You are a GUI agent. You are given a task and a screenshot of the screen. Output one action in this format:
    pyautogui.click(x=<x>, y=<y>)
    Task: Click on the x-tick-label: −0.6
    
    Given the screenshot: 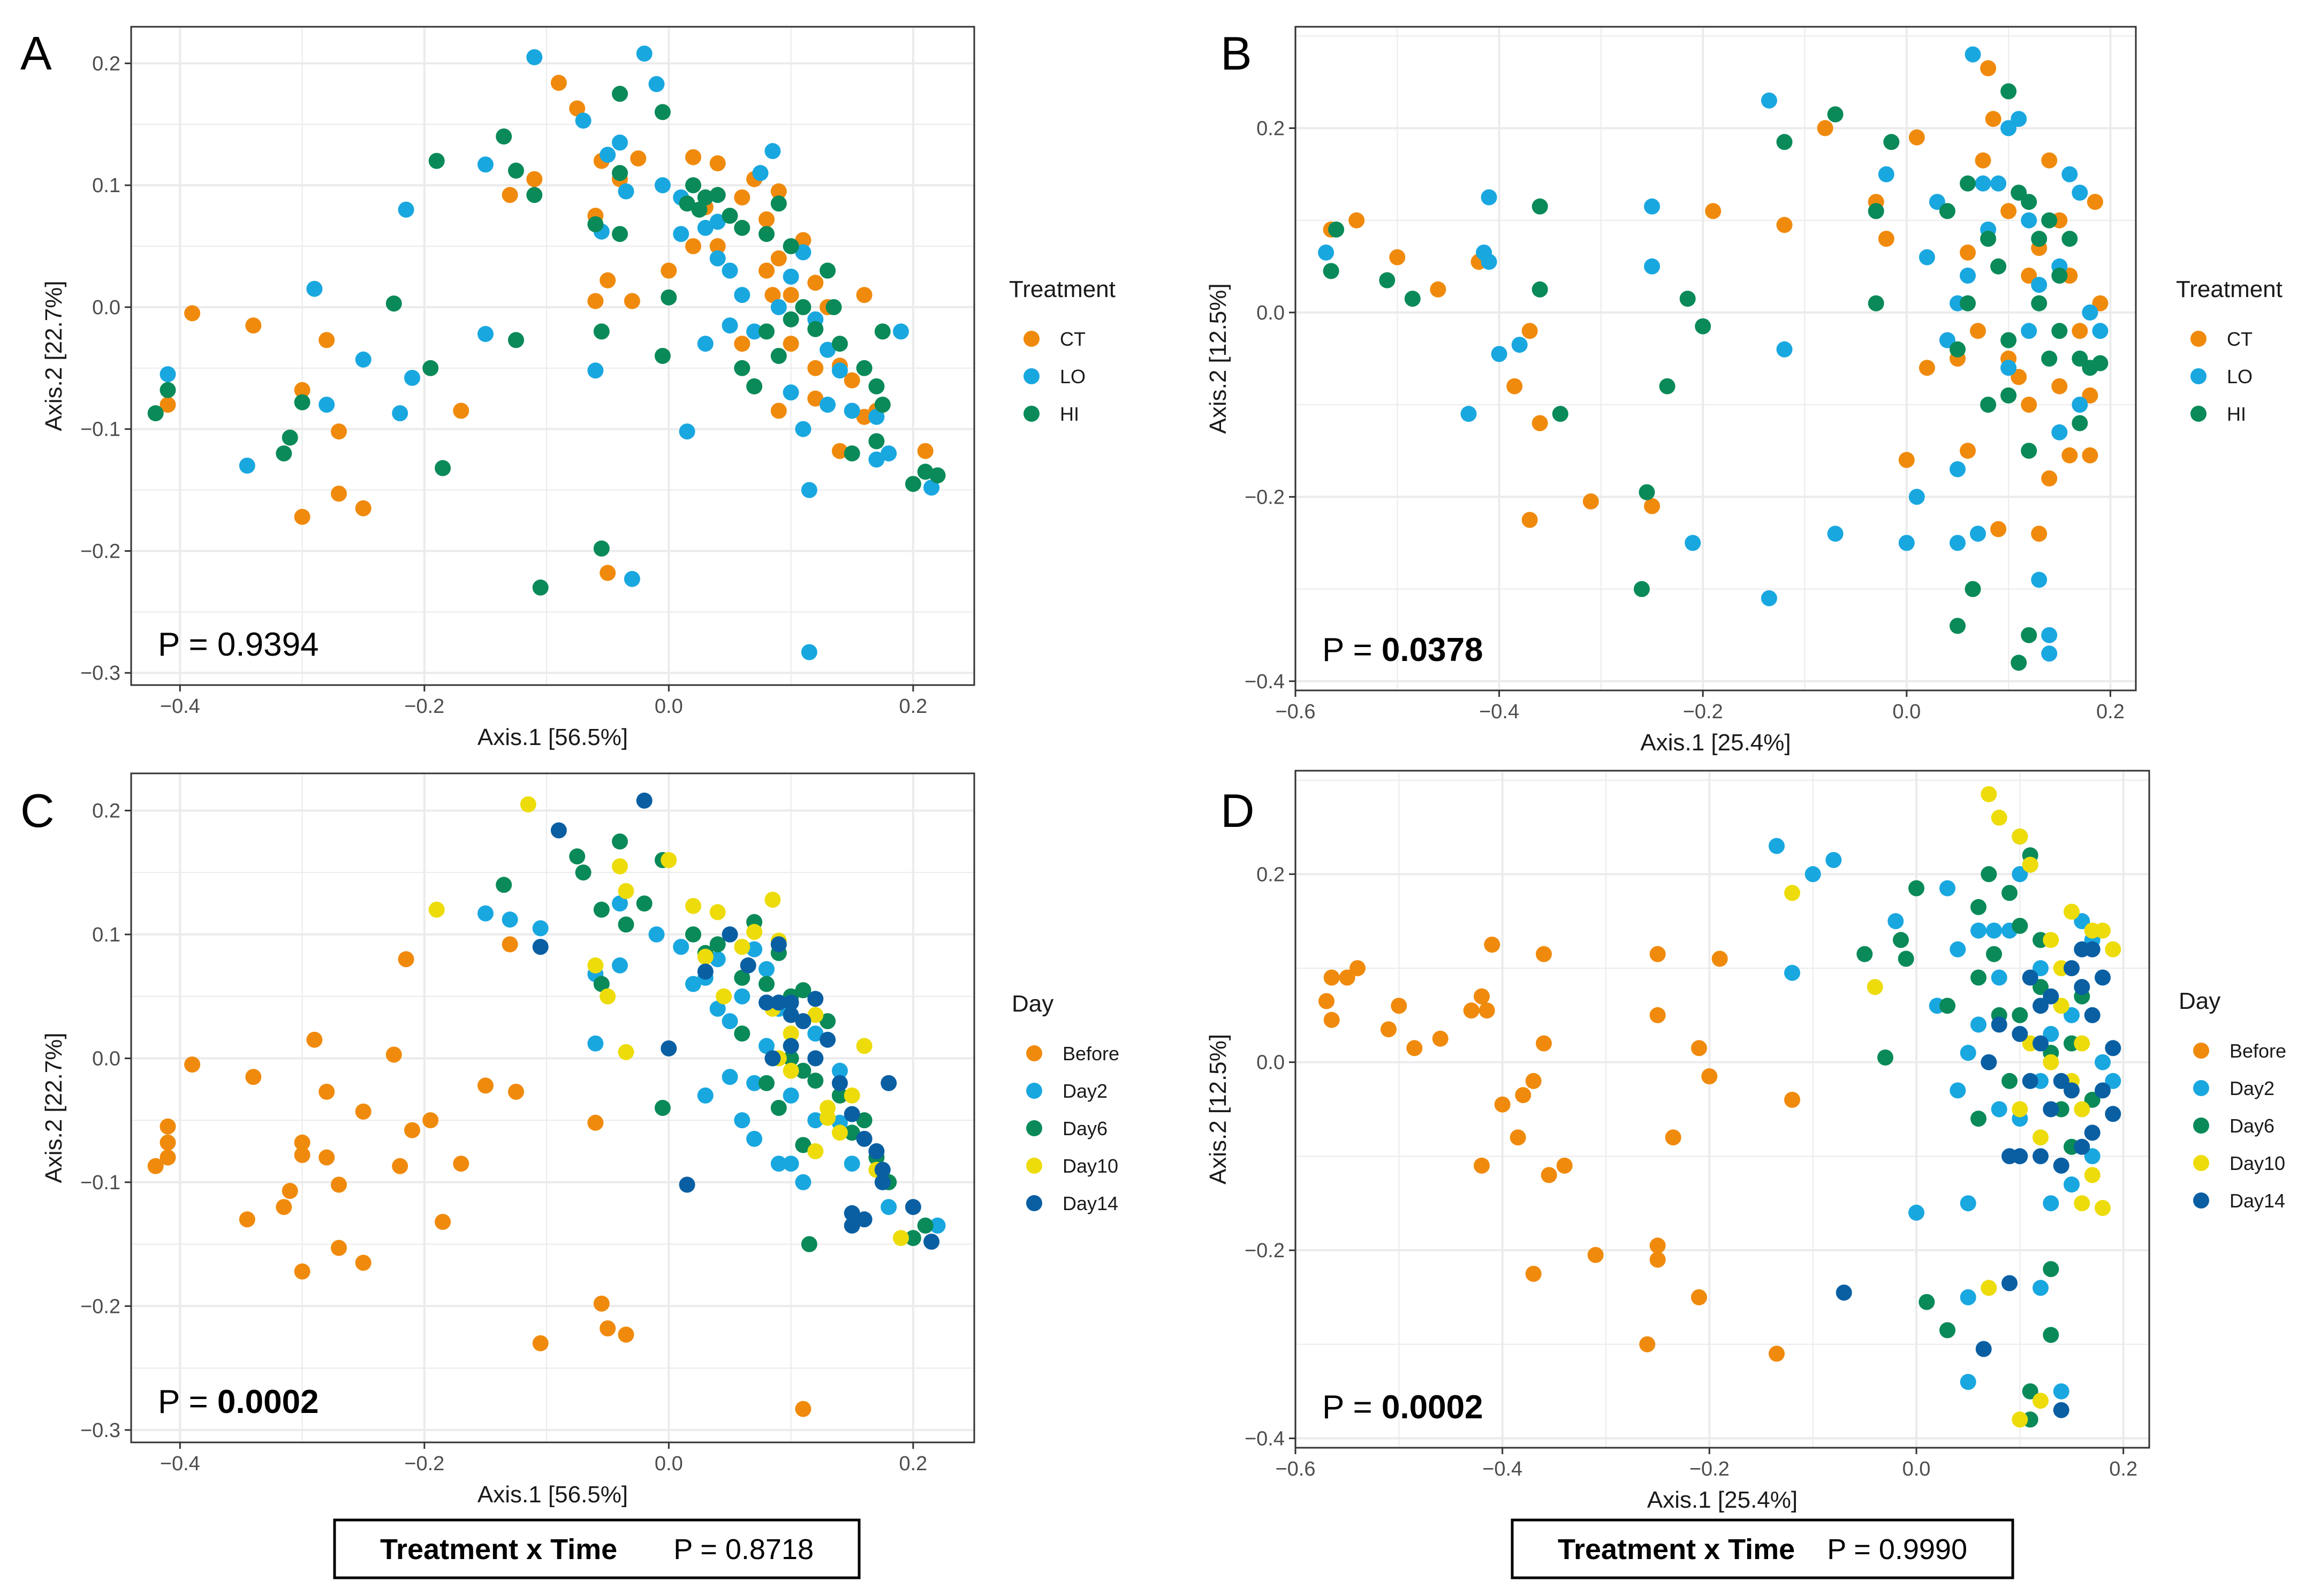 What is the action you would take?
    pyautogui.click(x=1295, y=1469)
    